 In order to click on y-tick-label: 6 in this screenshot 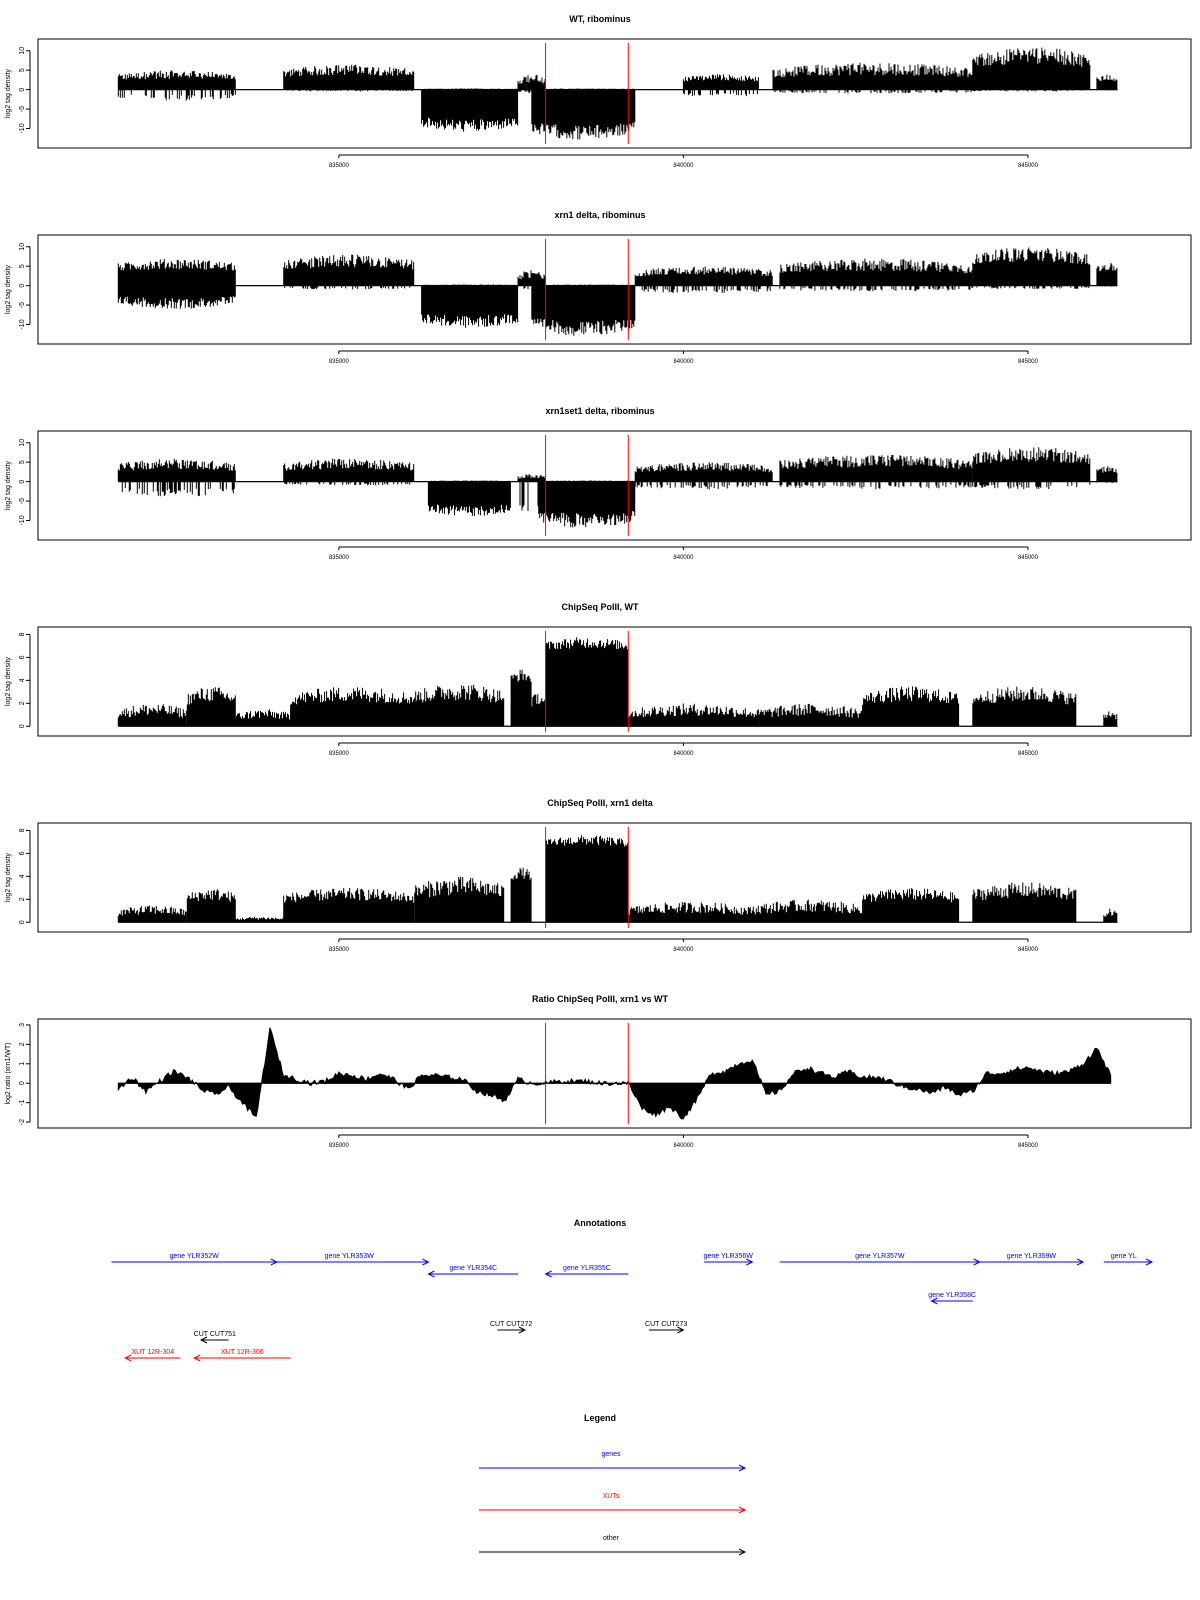, I will do `click(22, 853)`.